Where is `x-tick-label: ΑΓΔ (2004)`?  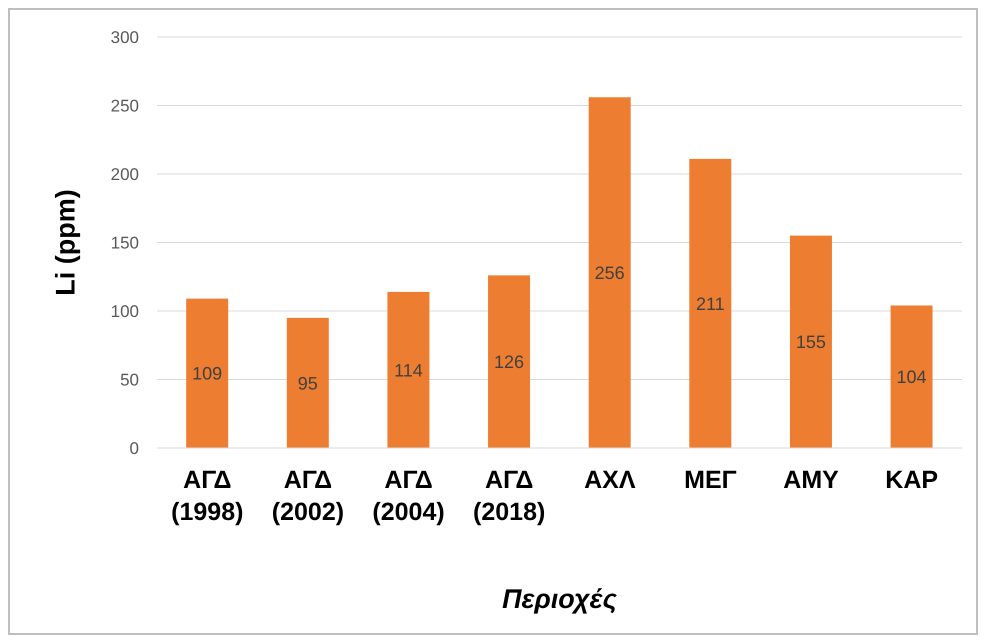
x-tick-label: ΑΓΔ (2004) is located at coordinates (408, 496).